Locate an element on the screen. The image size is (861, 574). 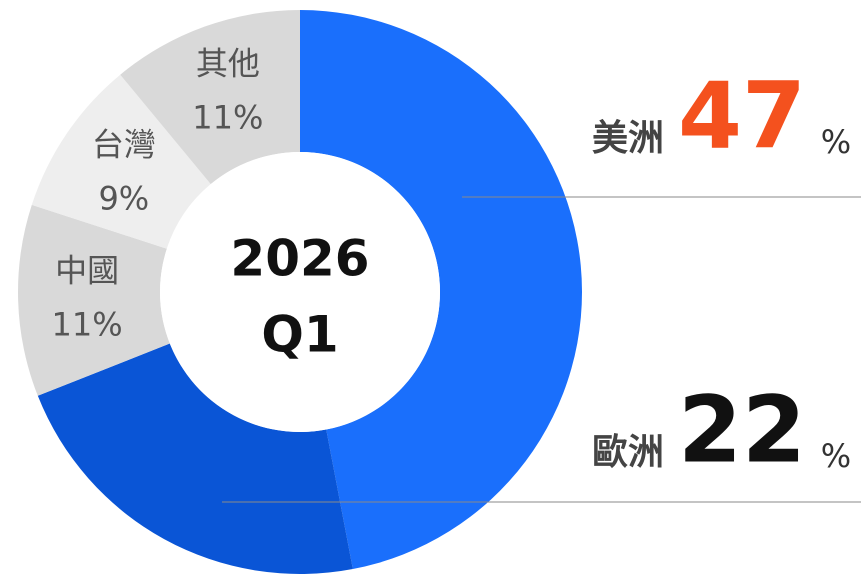
center-label: 2026 is located at coordinates (299, 259).